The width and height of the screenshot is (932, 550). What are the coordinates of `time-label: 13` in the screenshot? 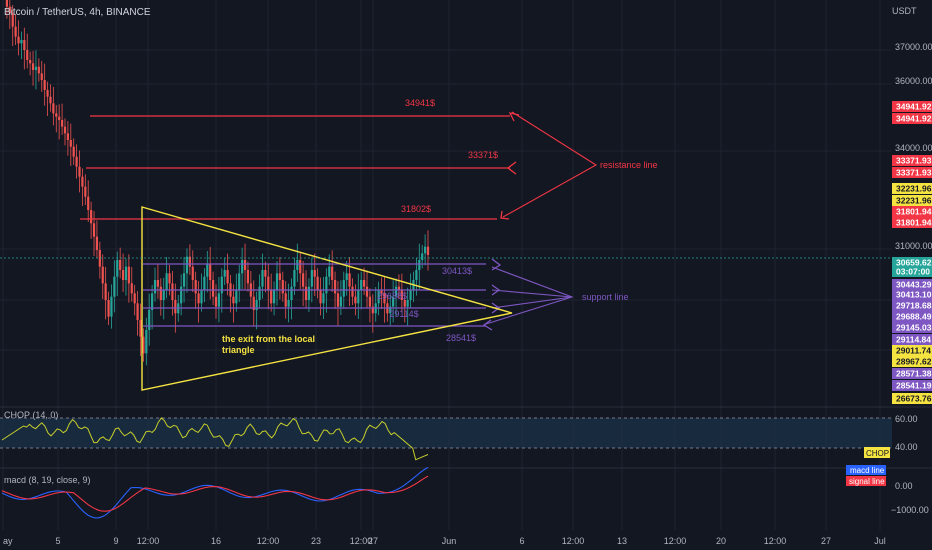 It's located at (622, 541).